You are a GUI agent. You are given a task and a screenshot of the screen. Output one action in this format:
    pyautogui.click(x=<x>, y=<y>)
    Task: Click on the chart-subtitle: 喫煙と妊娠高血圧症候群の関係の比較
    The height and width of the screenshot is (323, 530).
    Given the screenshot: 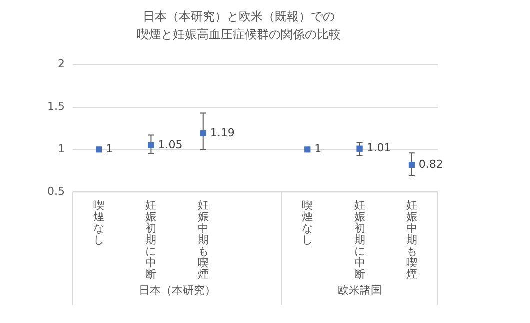 What is the action you would take?
    pyautogui.click(x=239, y=35)
    